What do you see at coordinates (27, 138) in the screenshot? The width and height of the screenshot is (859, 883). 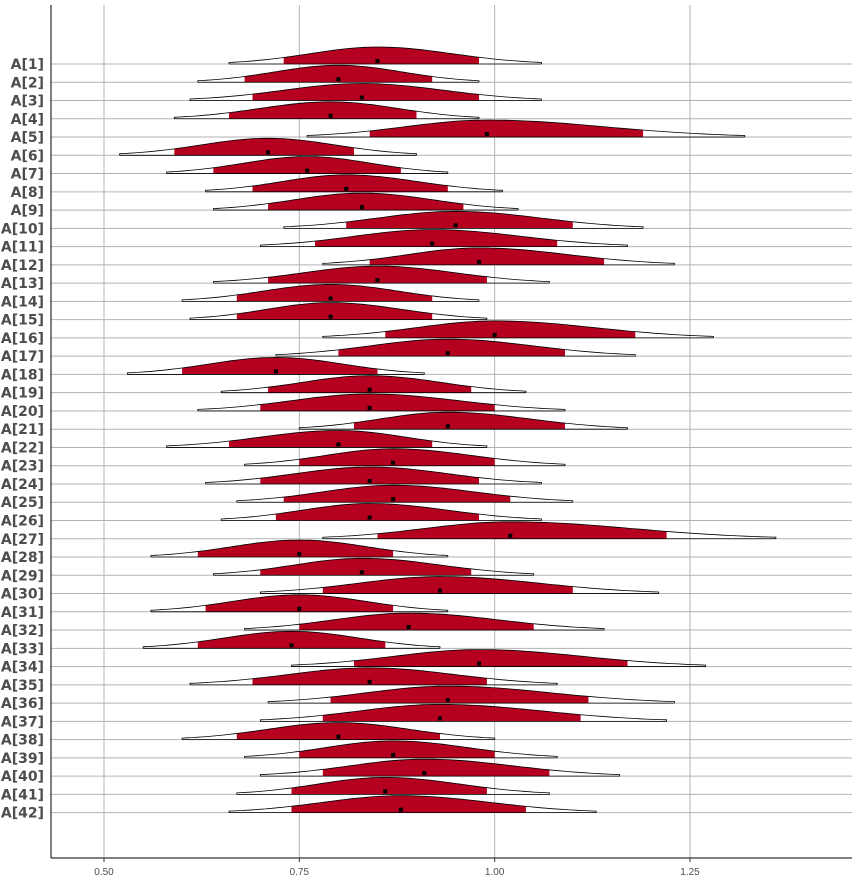 I see `y-tick-label: A[5]` at bounding box center [27, 138].